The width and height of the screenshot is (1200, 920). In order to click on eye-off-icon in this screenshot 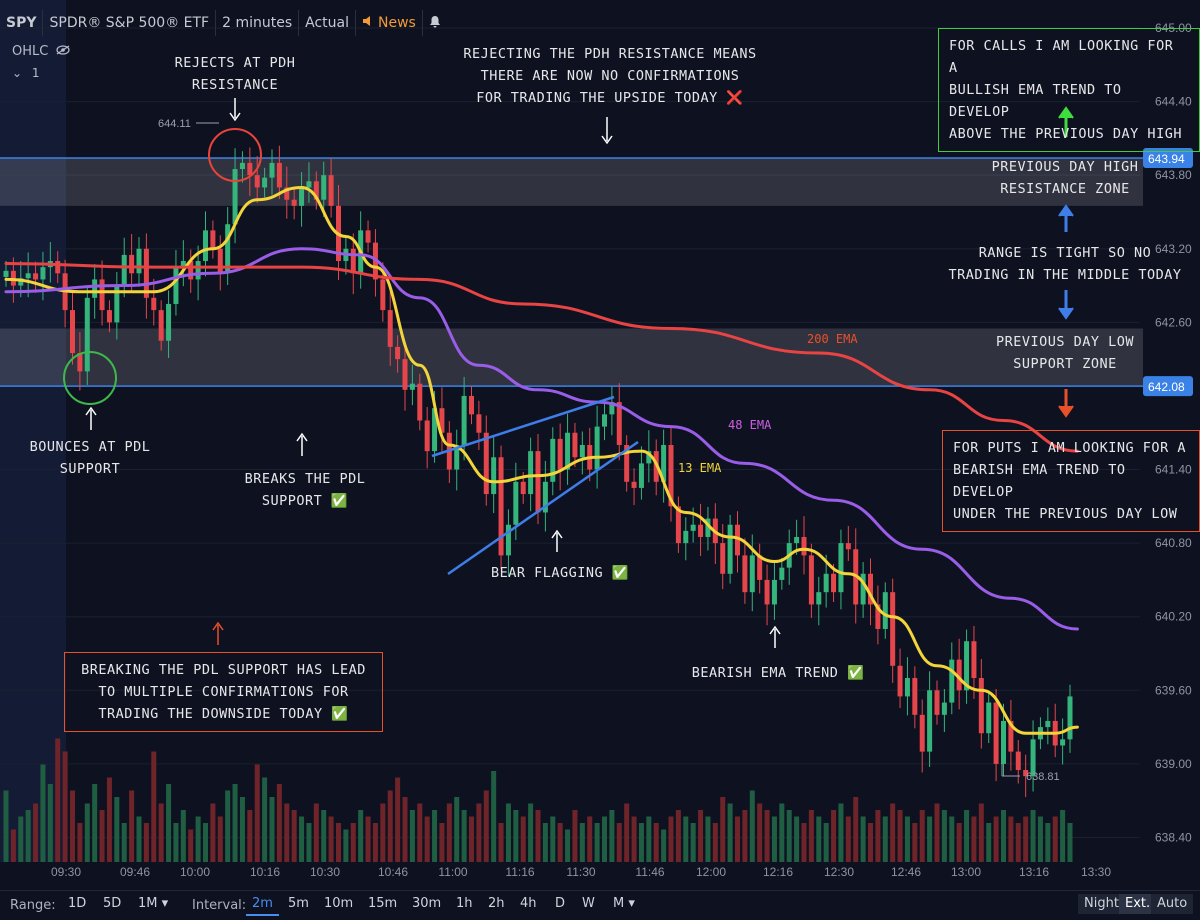, I will do `click(63, 51)`.